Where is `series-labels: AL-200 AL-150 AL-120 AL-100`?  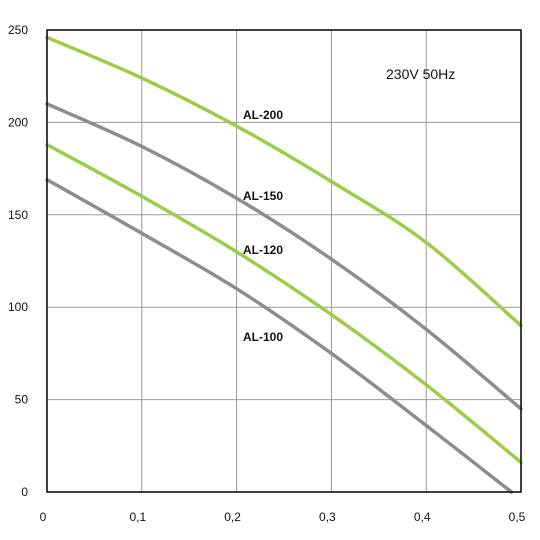 series-labels: AL-200 AL-150 AL-120 AL-100 is located at coordinates (263, 226).